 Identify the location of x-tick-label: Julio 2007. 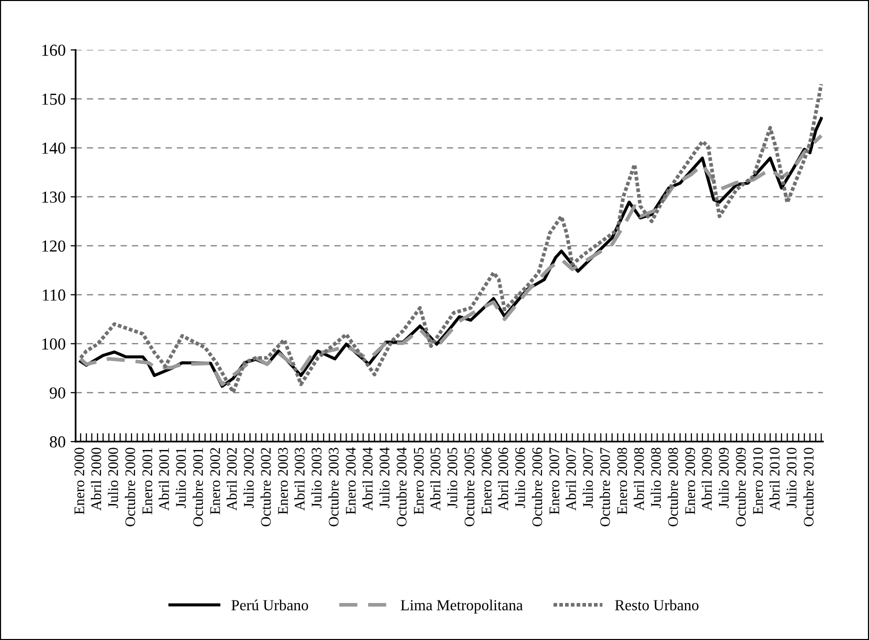
(587, 478).